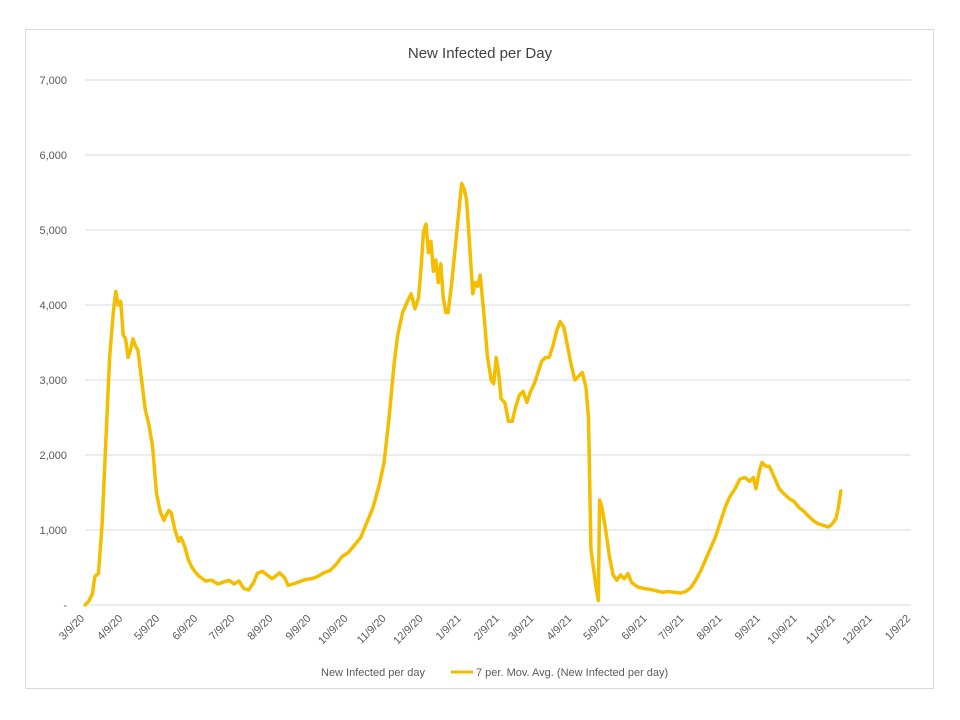 The height and width of the screenshot is (720, 960). Describe the element at coordinates (596, 628) in the screenshot. I see `x-tick-label: 5/9/21` at that location.